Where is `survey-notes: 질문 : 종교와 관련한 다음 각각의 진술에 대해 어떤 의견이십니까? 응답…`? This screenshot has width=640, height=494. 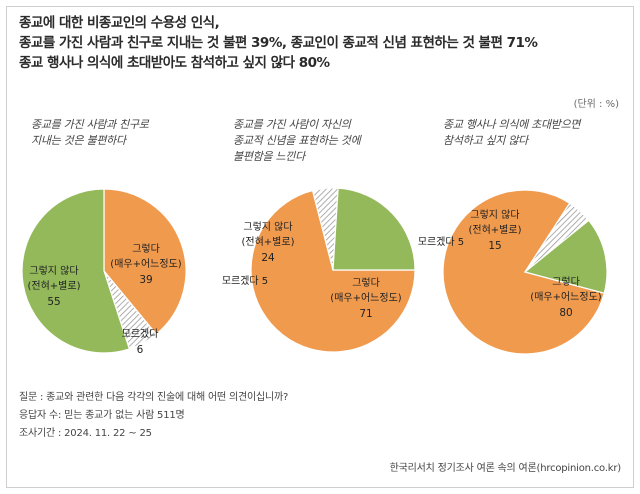 survey-notes: 질문 : 종교와 관련한 다음 각각의 진술에 대해 어떤 의견이십니까? 응답… is located at coordinates (153, 416).